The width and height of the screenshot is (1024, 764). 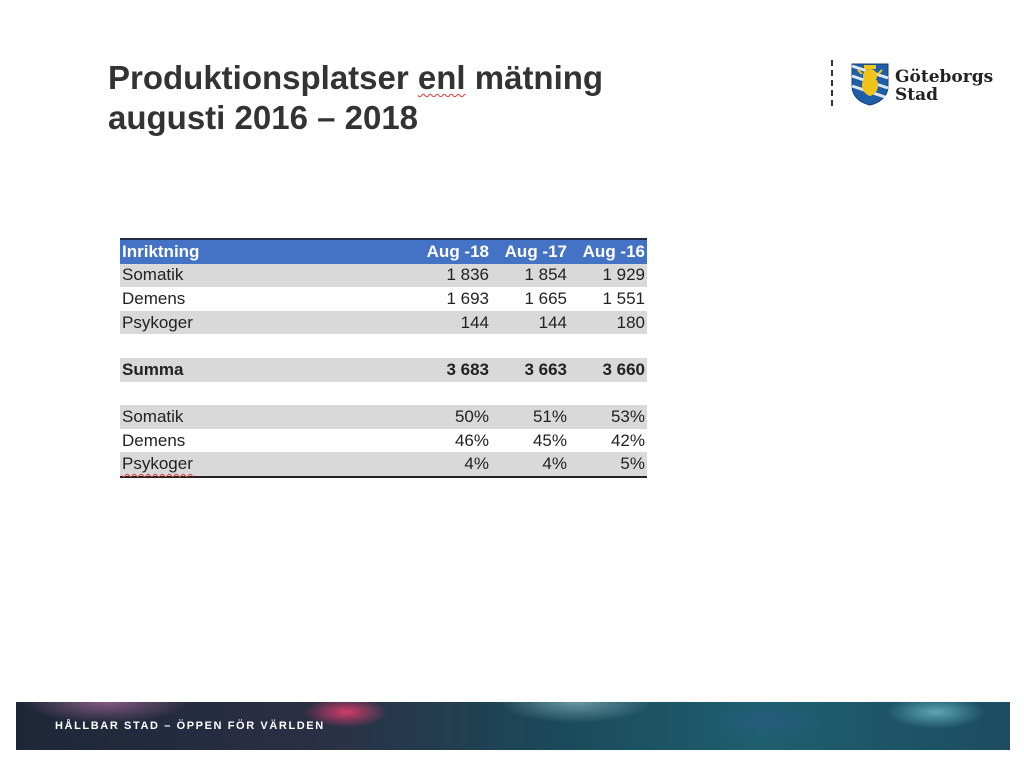 What do you see at coordinates (549, 440) in the screenshot?
I see `cell-value: 45%` at bounding box center [549, 440].